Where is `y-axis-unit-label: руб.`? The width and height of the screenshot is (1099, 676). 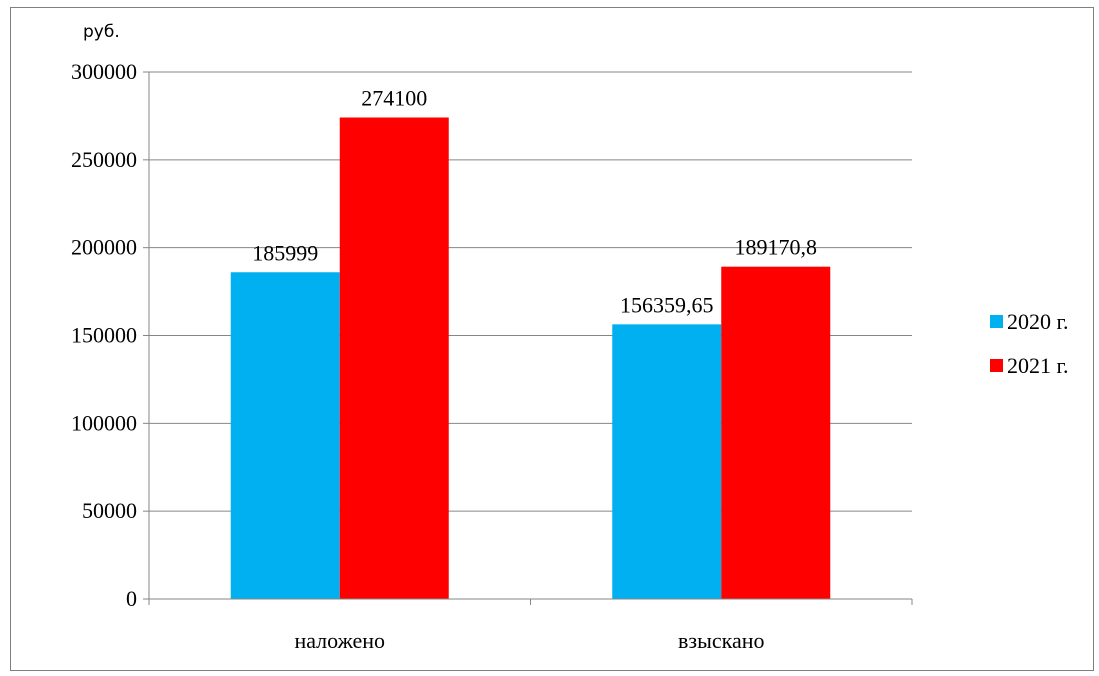 y-axis-unit-label: руб. is located at coordinates (101, 32).